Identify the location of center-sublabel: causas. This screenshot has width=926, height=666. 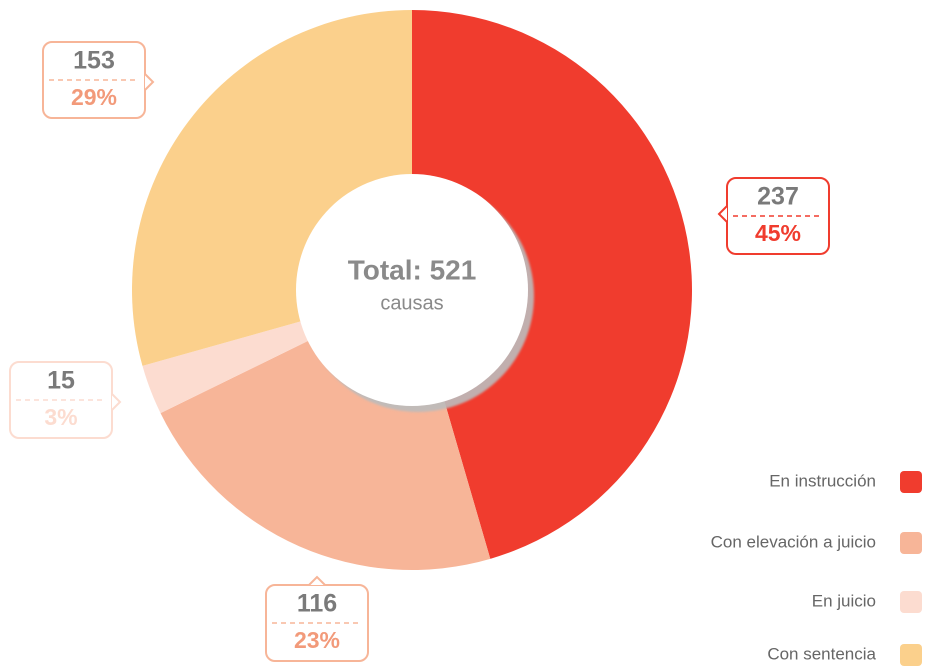
(411, 303).